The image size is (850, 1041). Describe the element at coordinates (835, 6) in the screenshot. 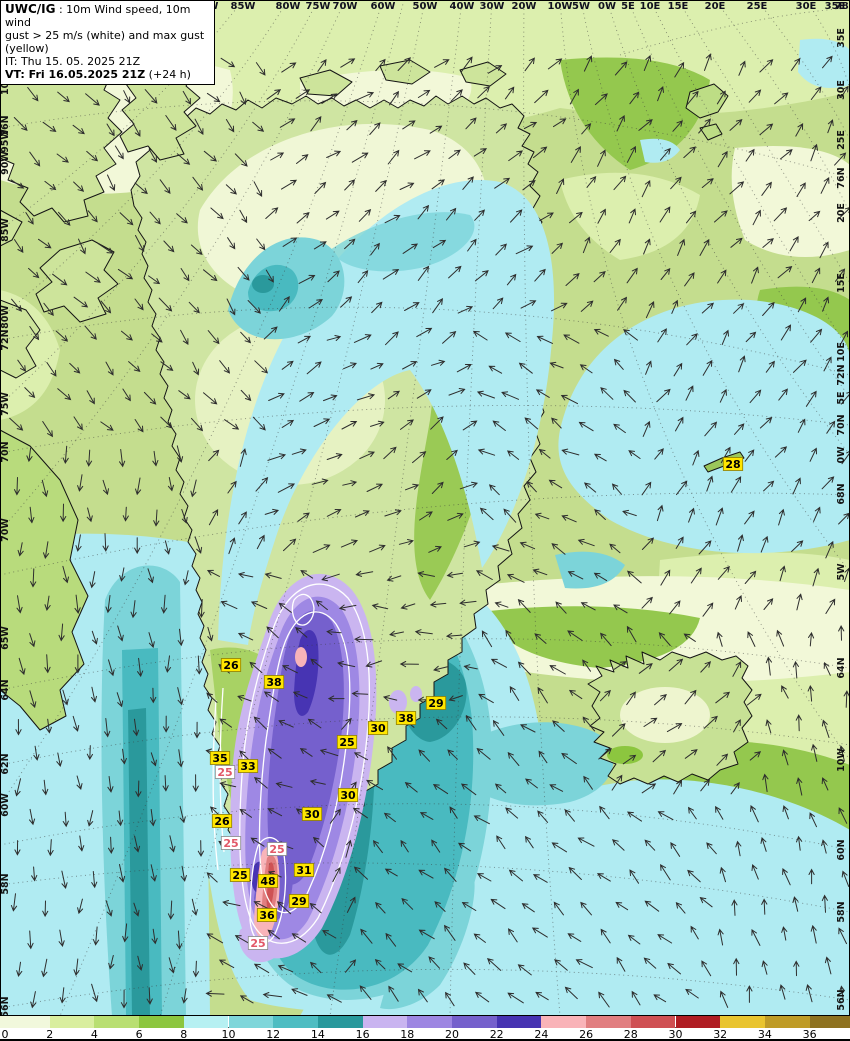

I see `top-axis-label: 35E` at that location.